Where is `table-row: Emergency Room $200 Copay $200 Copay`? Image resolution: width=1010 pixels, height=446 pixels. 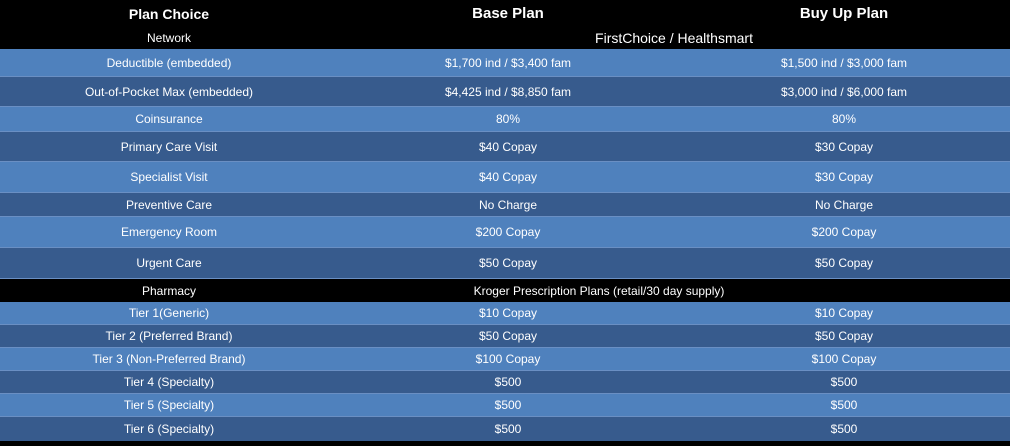
table-row: Emergency Room $200 Copay $200 Copay is located at coordinates (505, 232).